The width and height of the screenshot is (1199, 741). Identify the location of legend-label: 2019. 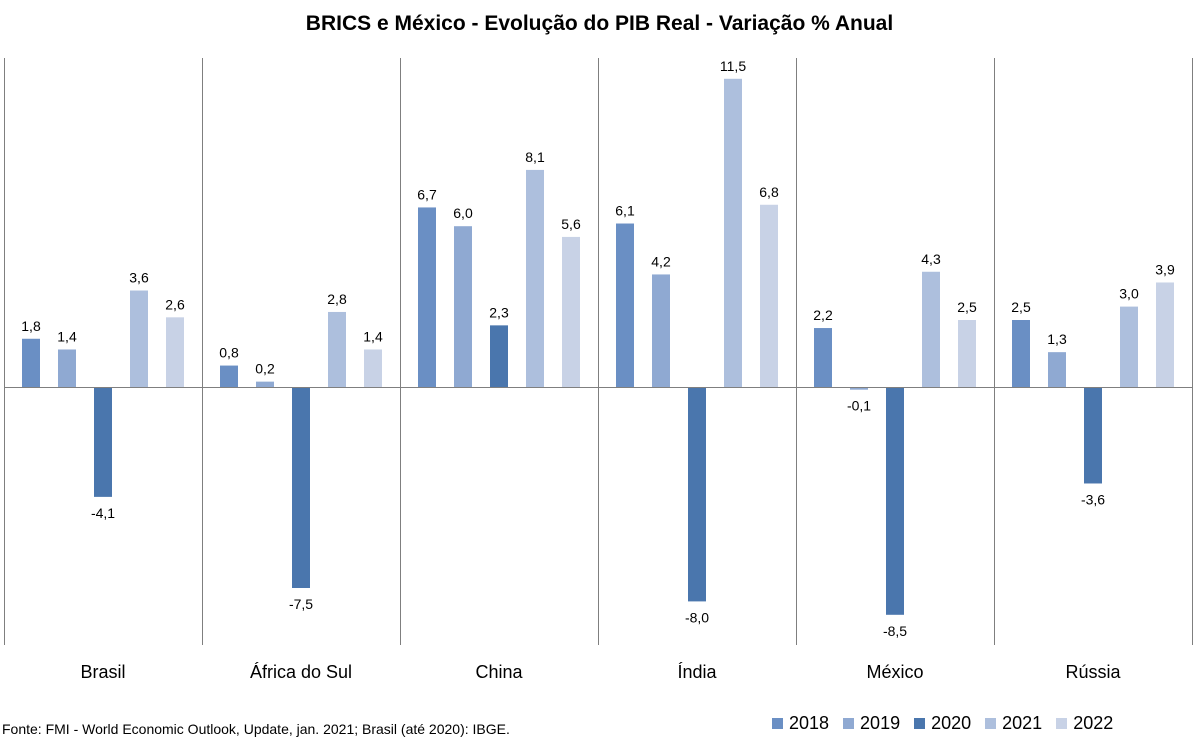
(880, 722).